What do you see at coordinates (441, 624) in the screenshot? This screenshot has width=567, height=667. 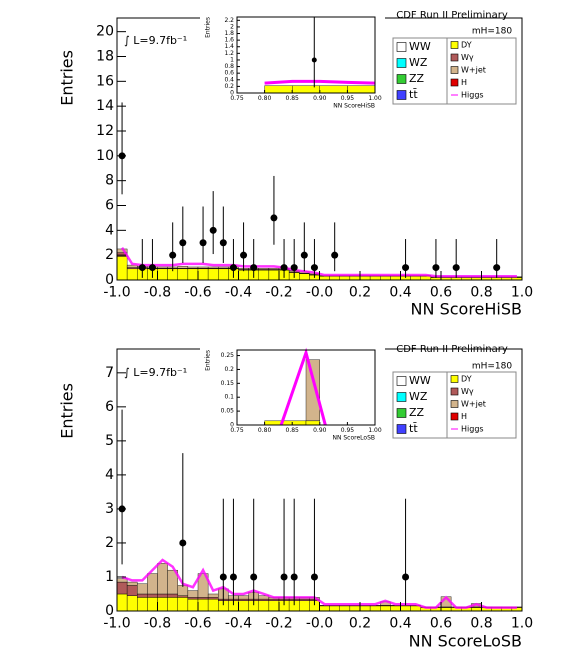 I see `x-tick-label: 0.6` at bounding box center [441, 624].